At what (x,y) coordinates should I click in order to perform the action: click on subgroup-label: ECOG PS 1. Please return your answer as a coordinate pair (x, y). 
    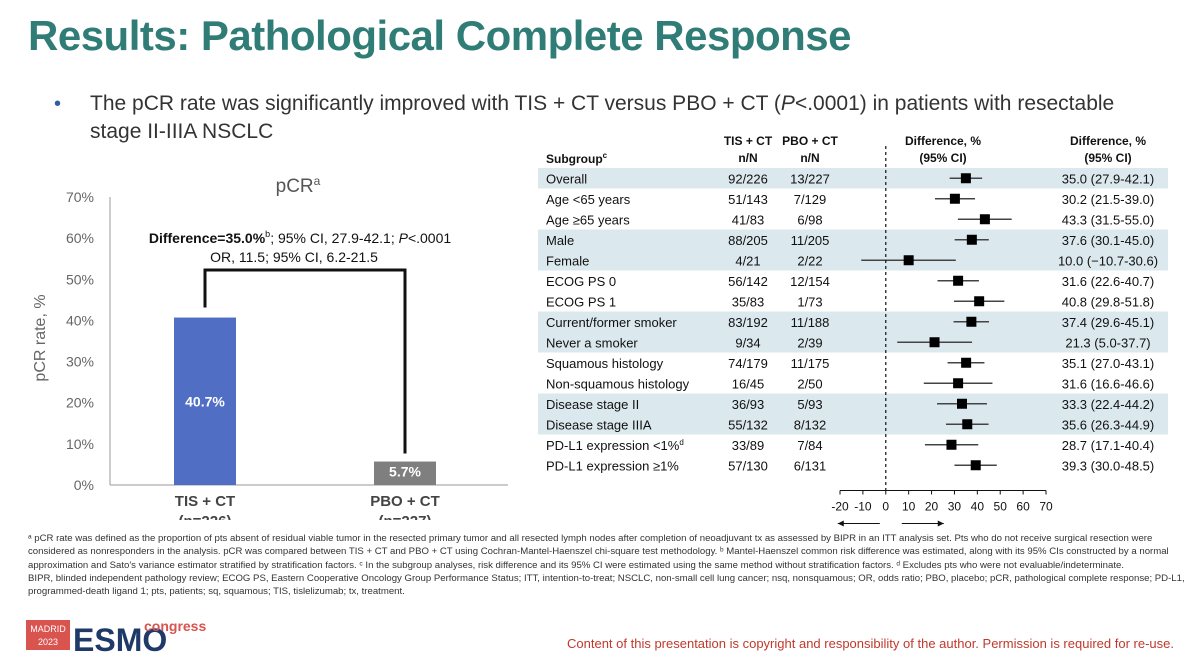
    Looking at the image, I should click on (581, 301).